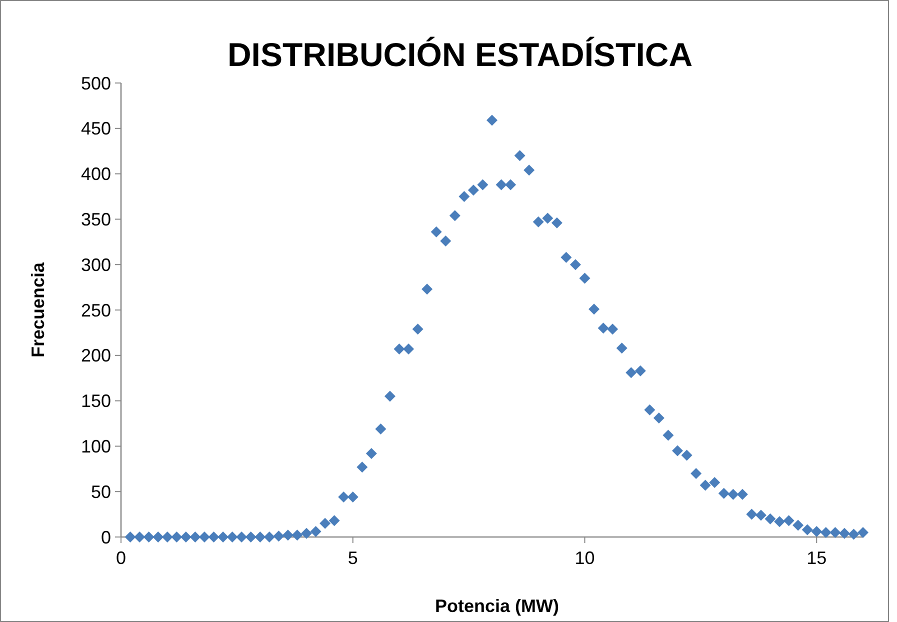  I want to click on x-axis-title: Potencia (MW), so click(497, 606).